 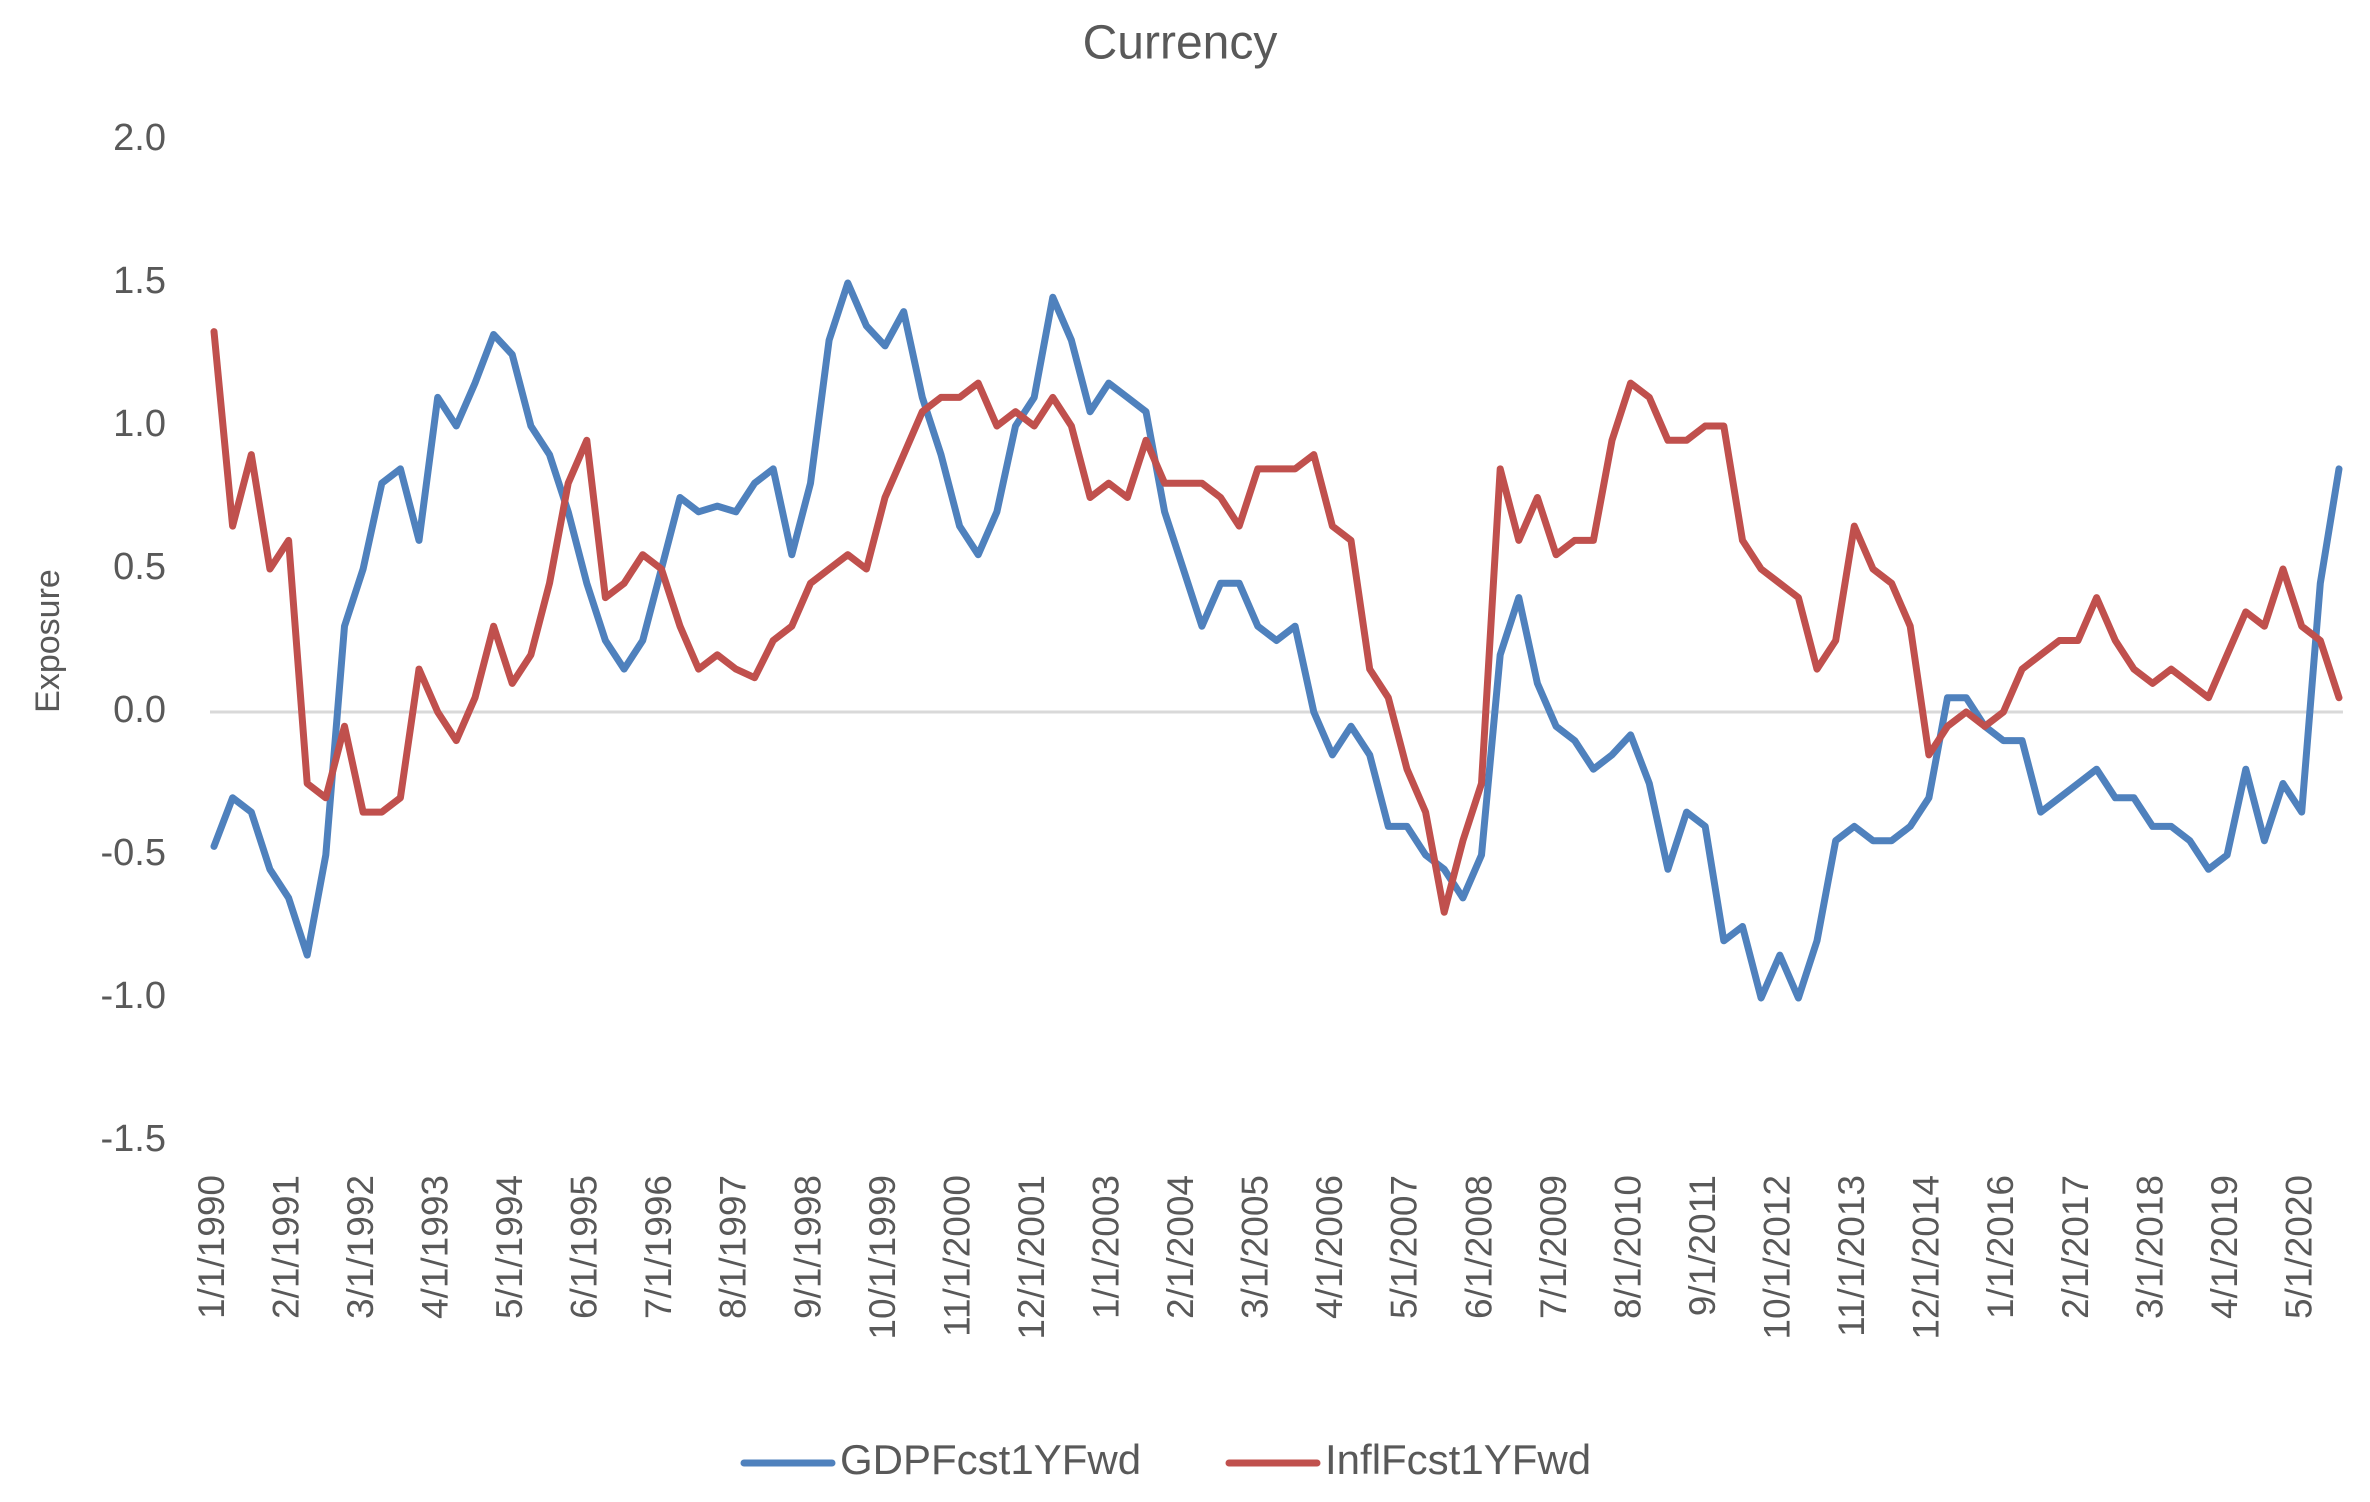 What do you see at coordinates (1106, 1247) in the screenshot?
I see `x-tick-label: 1/1/2003` at bounding box center [1106, 1247].